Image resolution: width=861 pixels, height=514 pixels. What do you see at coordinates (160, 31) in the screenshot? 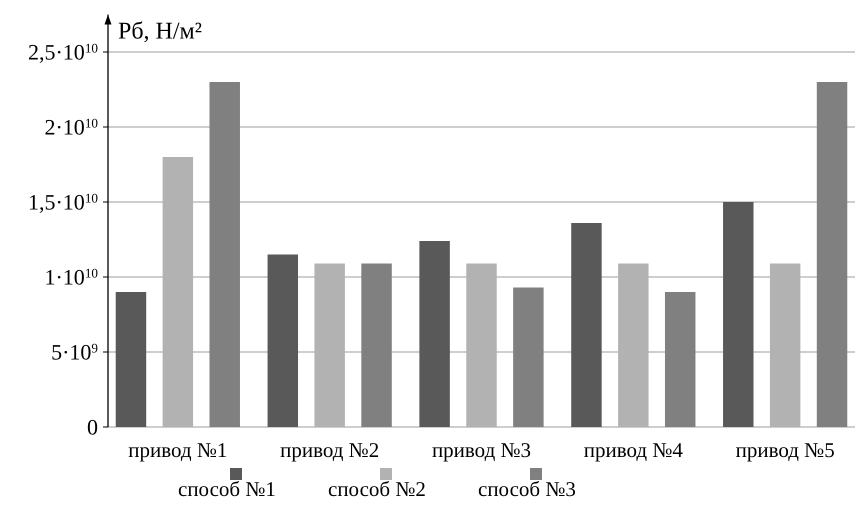
I see `y-axis-title: Pб, Н/м²` at bounding box center [160, 31].